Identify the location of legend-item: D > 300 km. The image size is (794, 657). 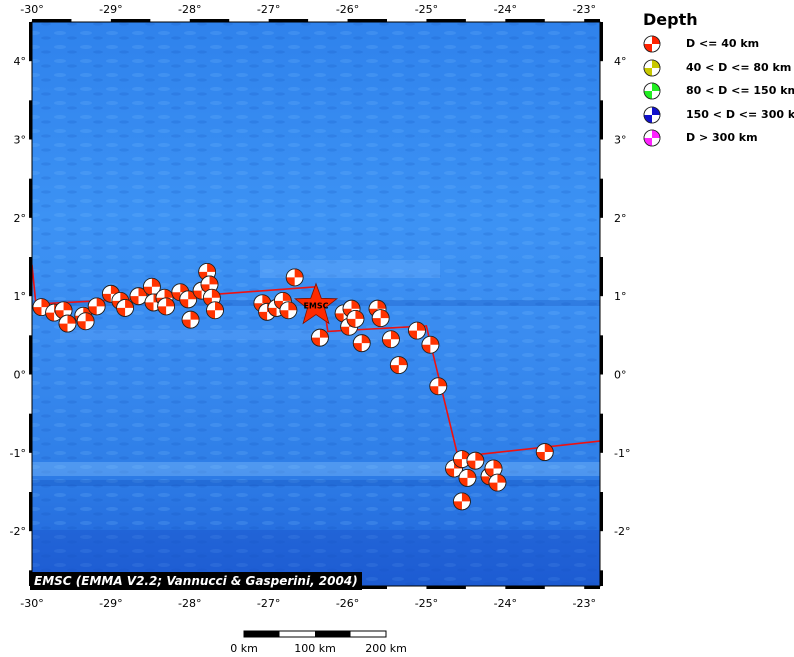
(713, 141).